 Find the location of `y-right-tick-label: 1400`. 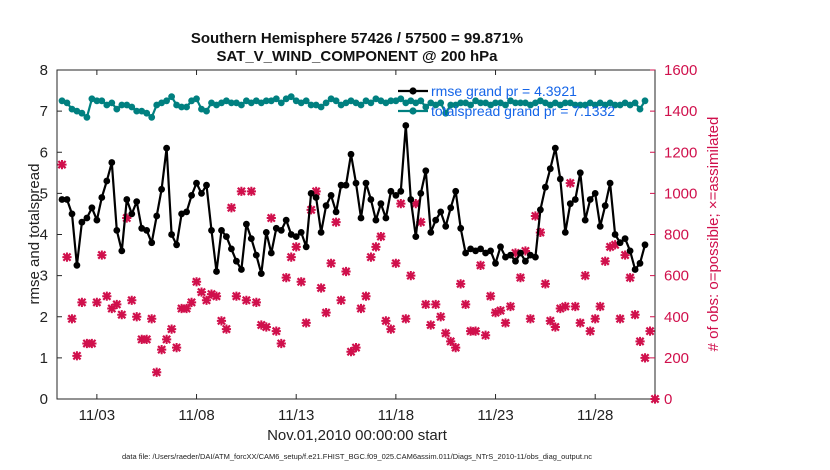

y-right-tick-label: 1400 is located at coordinates (680, 111).